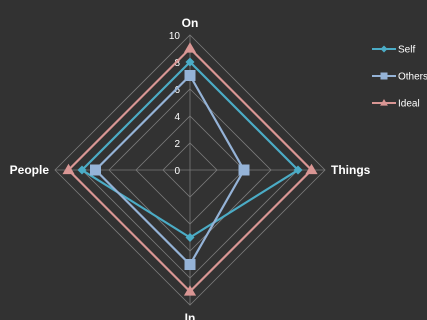 The image size is (427, 320). Describe the element at coordinates (177, 144) in the screenshot. I see `tick-label: 2` at that location.